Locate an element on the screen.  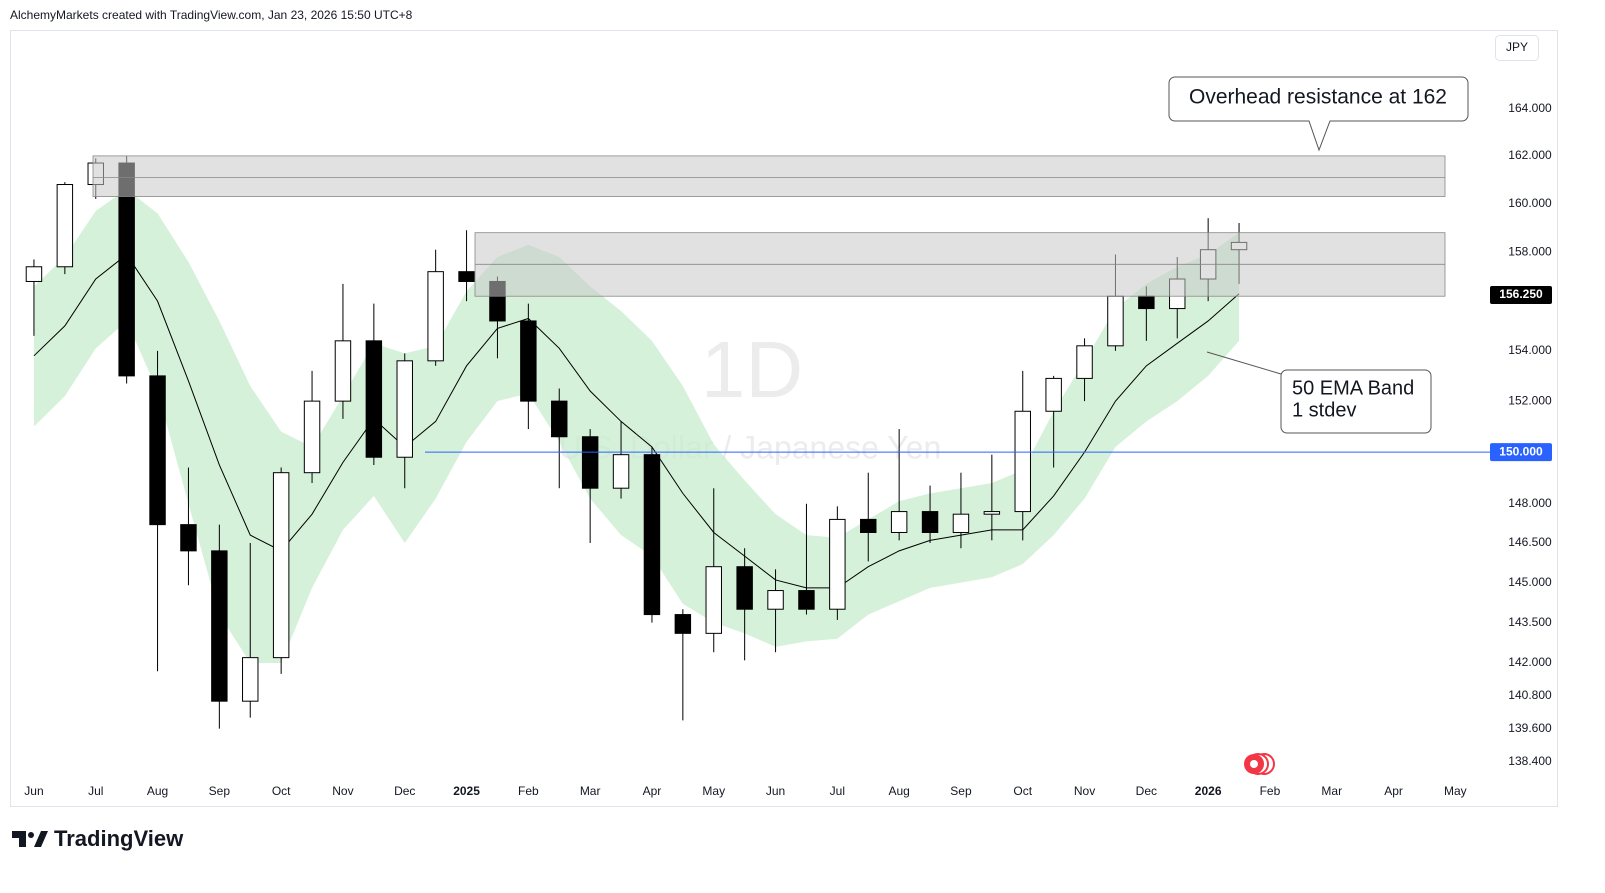
annotation: 50 EMA Band is located at coordinates (1353, 388).